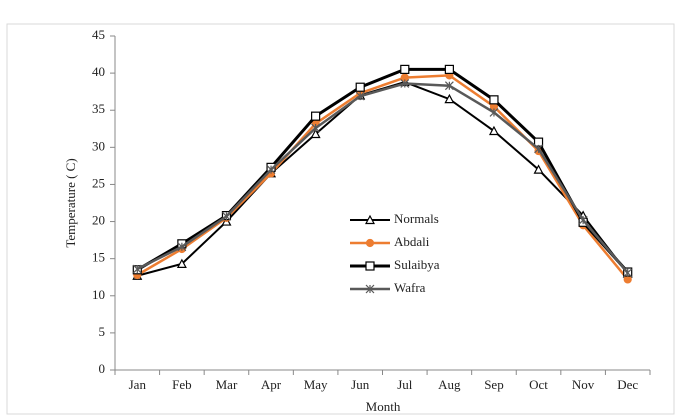 This screenshot has height=418, width=681. What do you see at coordinates (316, 384) in the screenshot?
I see `x-tick-label: May` at bounding box center [316, 384].